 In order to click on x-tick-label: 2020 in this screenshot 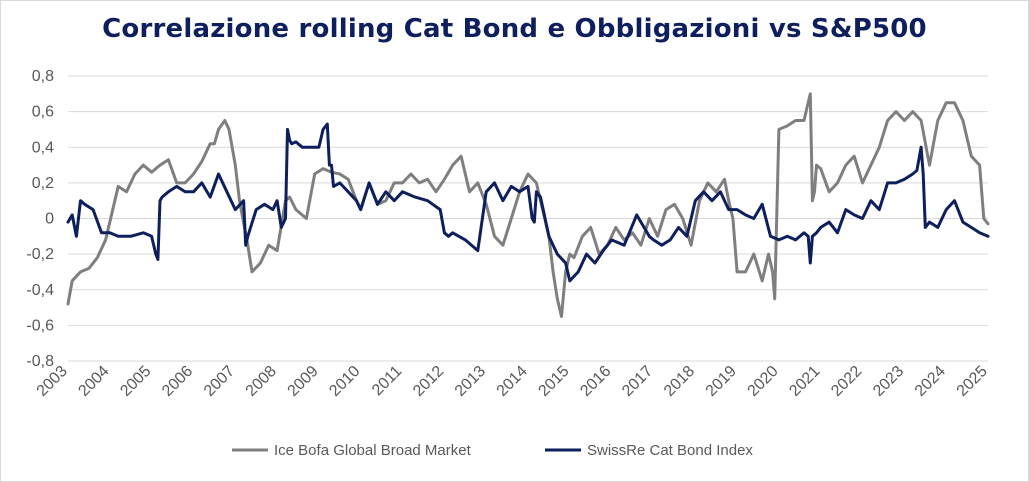, I will do `click(763, 381)`.